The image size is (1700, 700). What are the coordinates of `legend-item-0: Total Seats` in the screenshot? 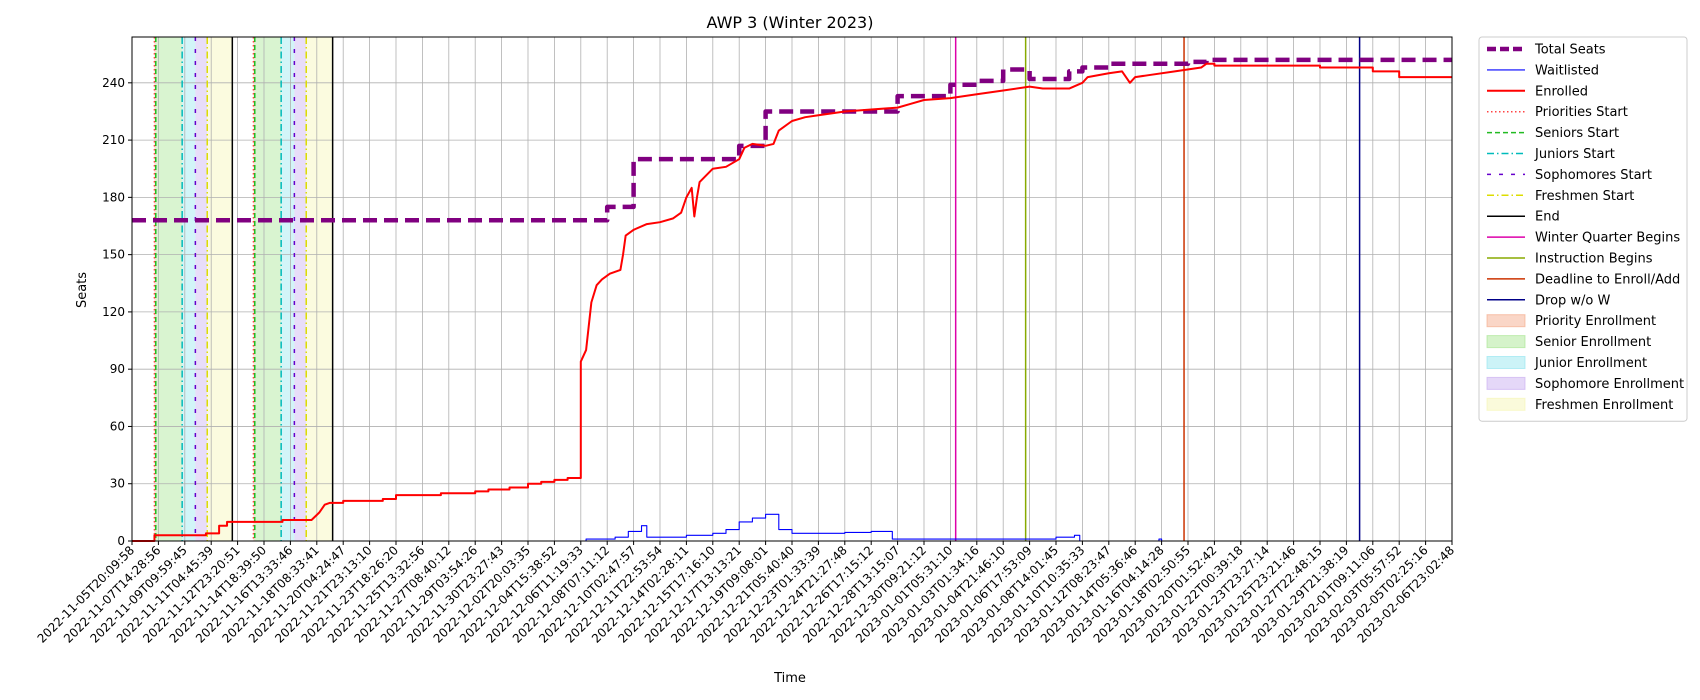 It's located at (1546, 50).